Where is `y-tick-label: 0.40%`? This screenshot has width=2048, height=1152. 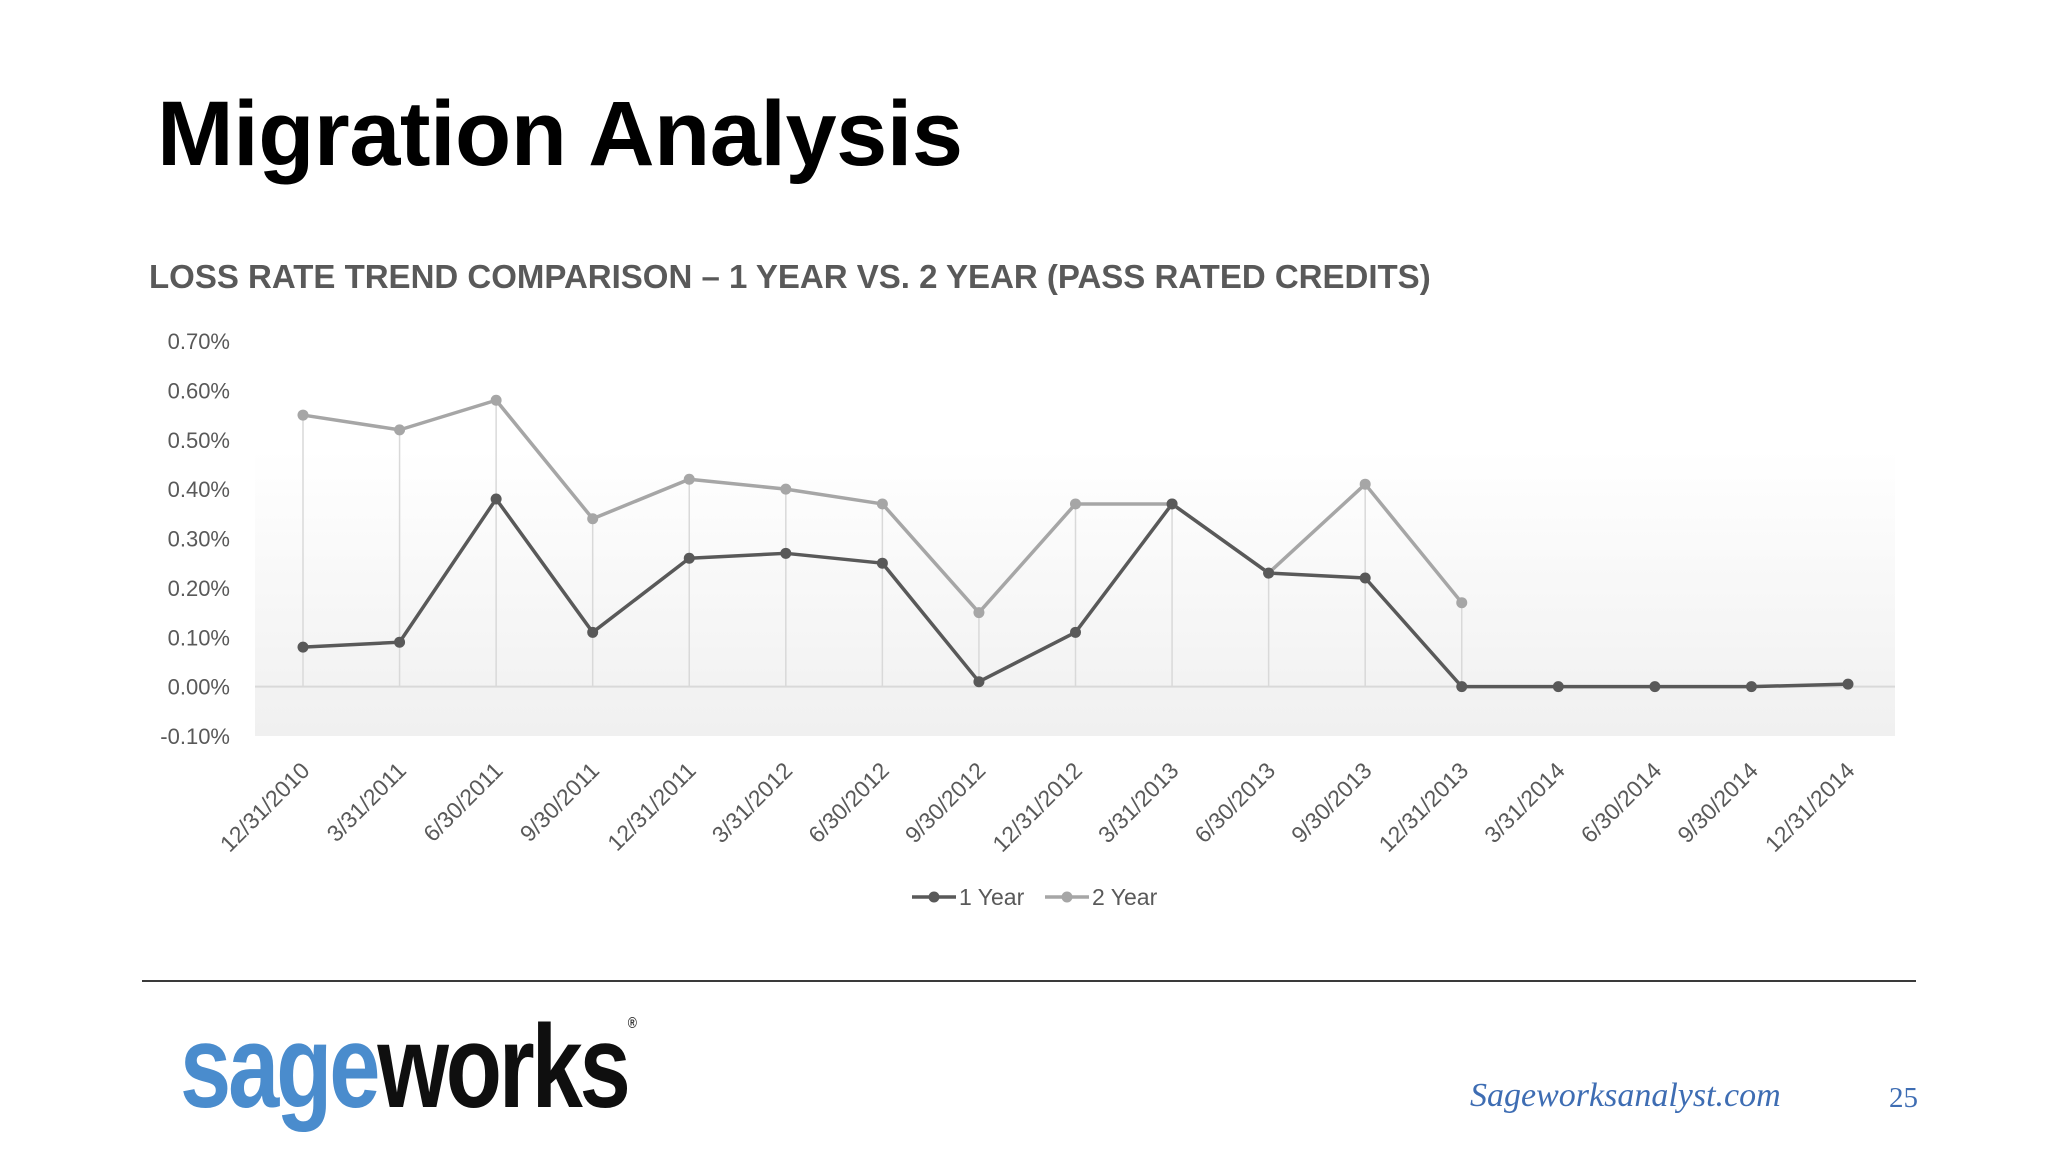 y-tick-label: 0.40% is located at coordinates (199, 489).